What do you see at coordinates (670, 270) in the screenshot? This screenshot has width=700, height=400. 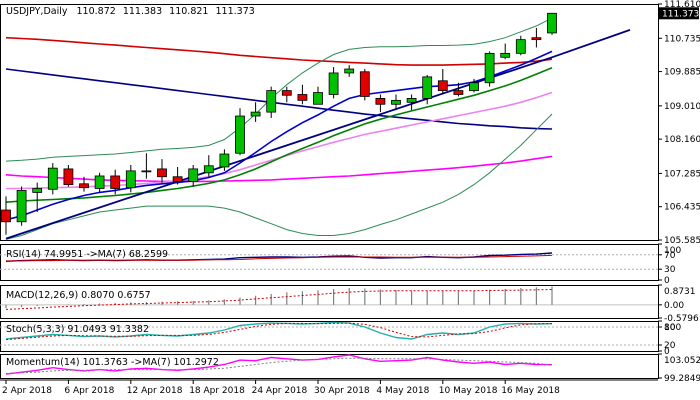 I see `indicator-axis-label: 30` at bounding box center [670, 270].